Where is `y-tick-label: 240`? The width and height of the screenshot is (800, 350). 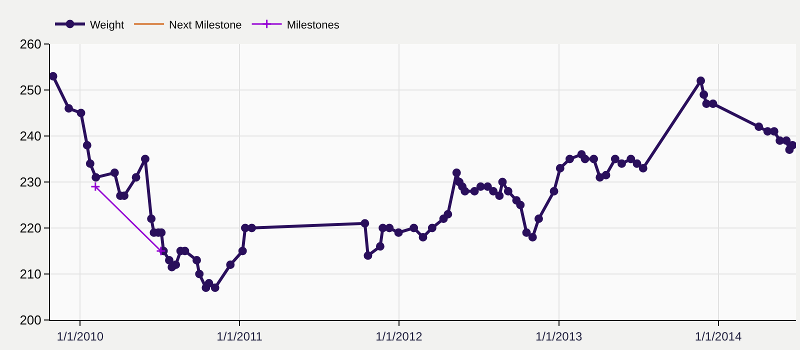
y-tick-label: 240 is located at coordinates (31, 136).